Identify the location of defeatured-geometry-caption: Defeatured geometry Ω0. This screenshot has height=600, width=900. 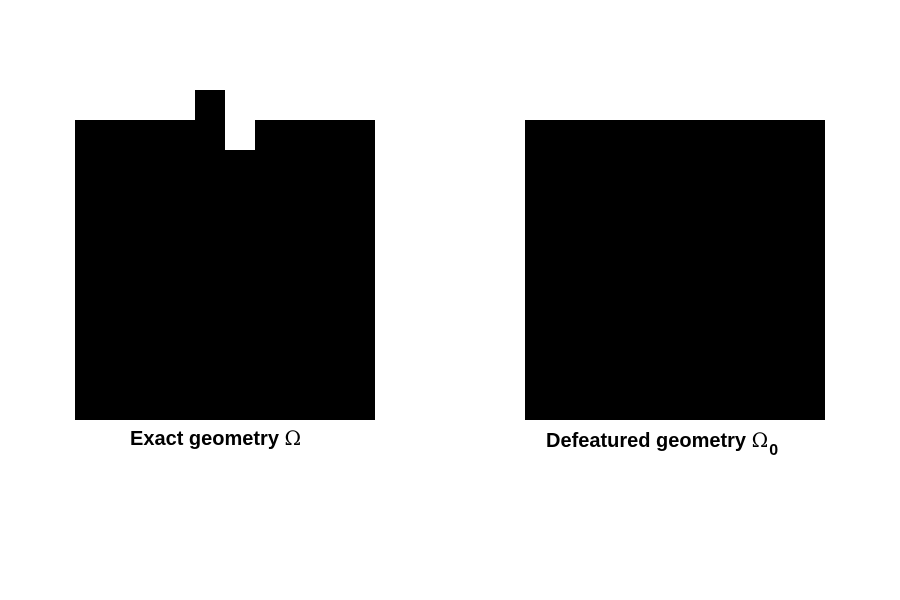
(662, 443).